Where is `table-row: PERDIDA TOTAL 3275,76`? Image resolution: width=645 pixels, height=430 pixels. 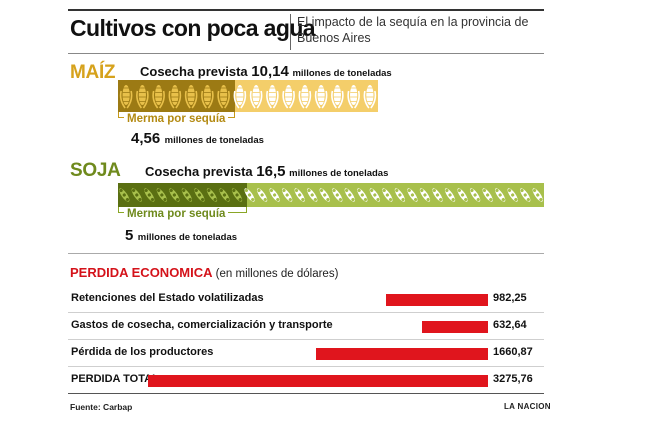 table-row: PERDIDA TOTAL 3275,76 is located at coordinates (306, 380).